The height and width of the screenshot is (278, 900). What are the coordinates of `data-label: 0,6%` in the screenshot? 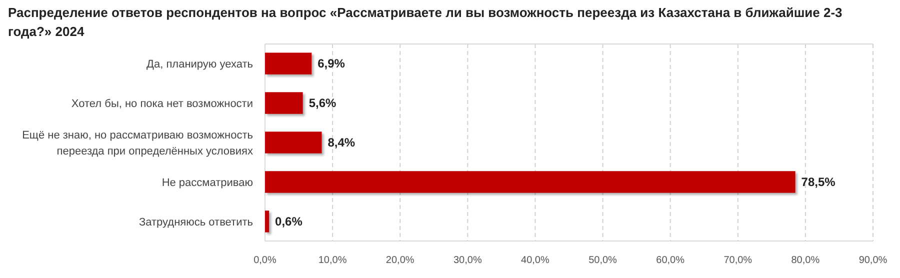 It's located at (289, 221).